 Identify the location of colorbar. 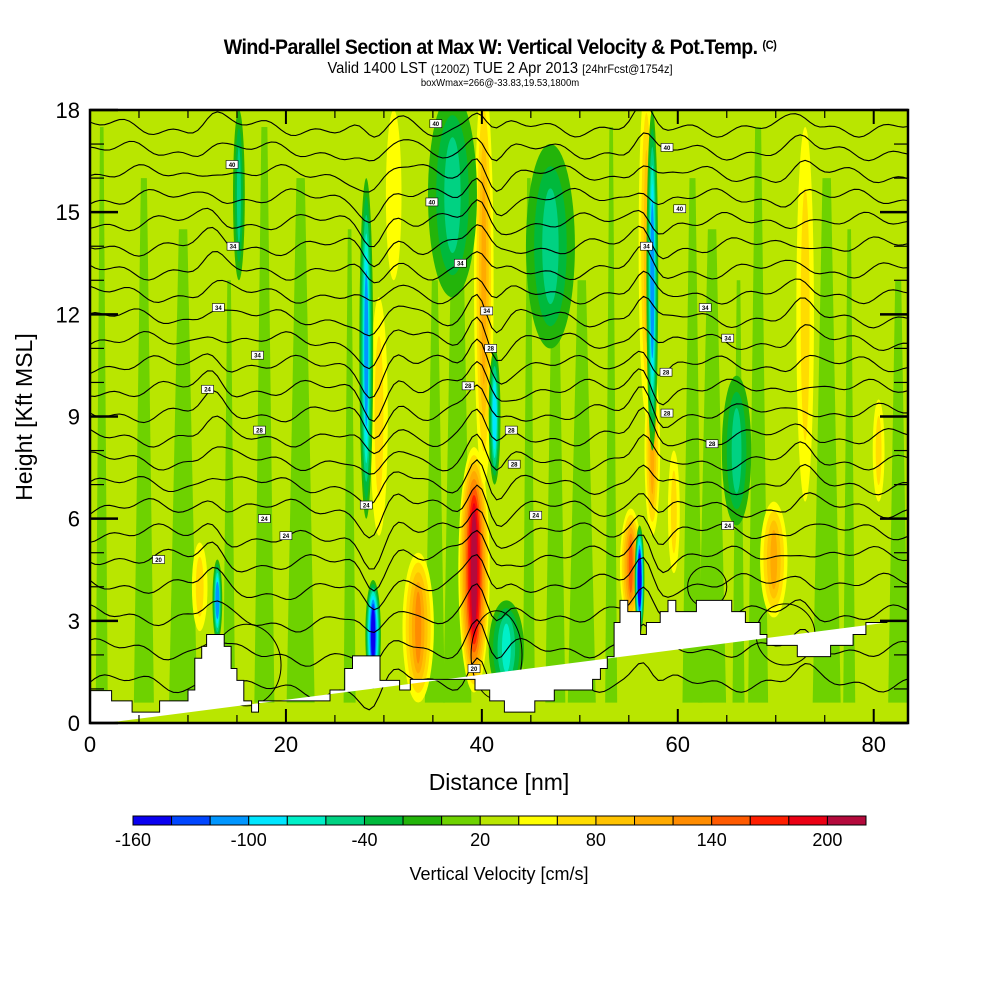
(499, 820).